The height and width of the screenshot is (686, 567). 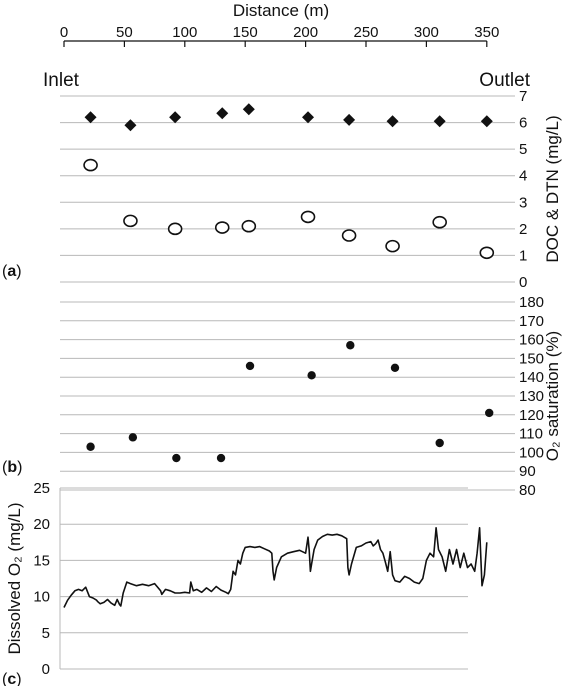 What do you see at coordinates (426, 32) in the screenshot?
I see `distance-tick-label: 300` at bounding box center [426, 32].